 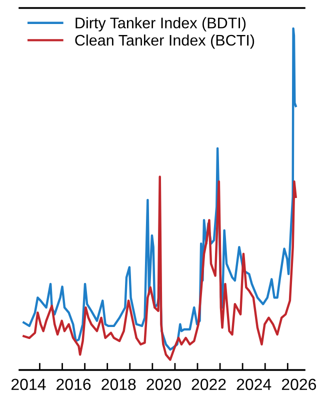 What do you see at coordinates (163, 384) in the screenshot?
I see `x-tick-label: 2020` at bounding box center [163, 384].